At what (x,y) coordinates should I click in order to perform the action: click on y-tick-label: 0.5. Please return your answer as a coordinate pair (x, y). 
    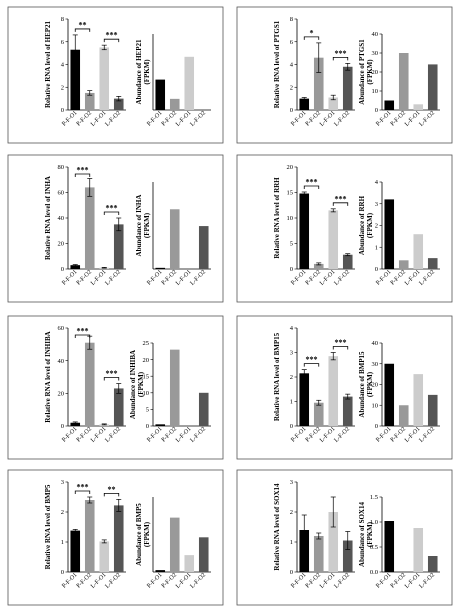
    Looking at the image, I should click on (374, 547).